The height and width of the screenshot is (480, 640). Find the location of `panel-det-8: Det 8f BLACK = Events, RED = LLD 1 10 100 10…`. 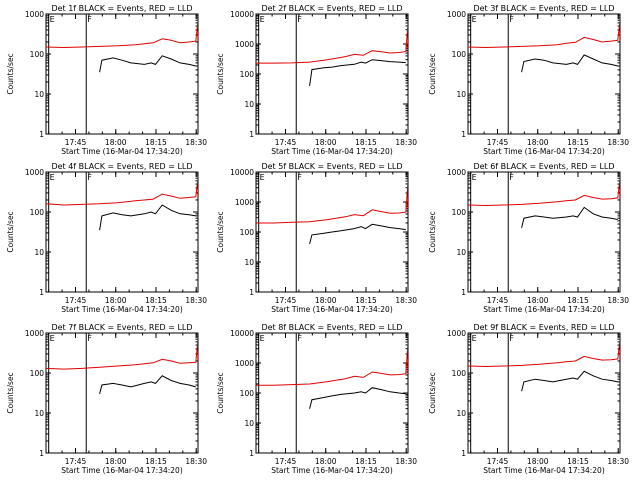

panel-det-8: Det 8f BLACK = Events, RED = LLD 1 10 100 10… is located at coordinates (316, 399).